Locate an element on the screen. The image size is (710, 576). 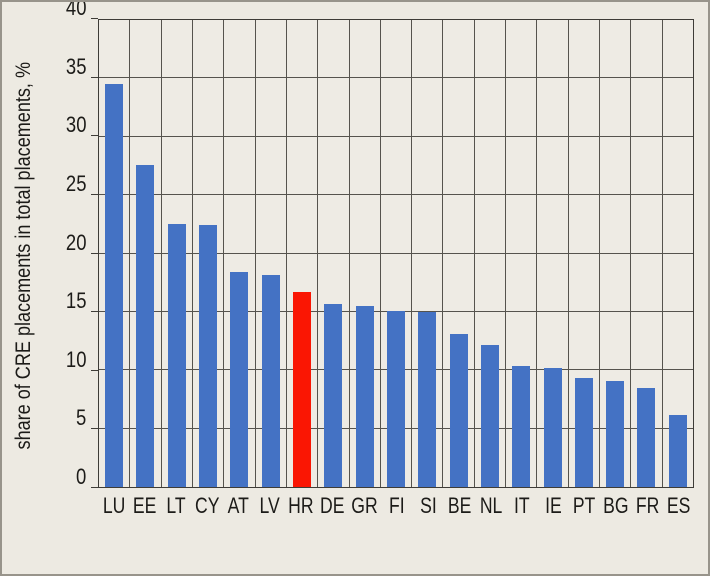
x-tick-label-GR: GR is located at coordinates (364, 507).